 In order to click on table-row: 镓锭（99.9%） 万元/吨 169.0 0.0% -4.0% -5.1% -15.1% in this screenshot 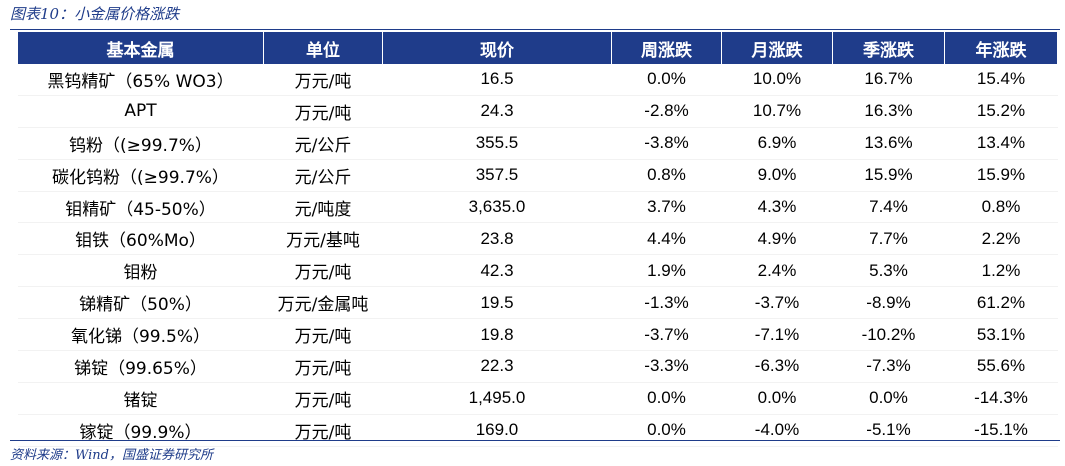, I will do `click(537, 430)`.